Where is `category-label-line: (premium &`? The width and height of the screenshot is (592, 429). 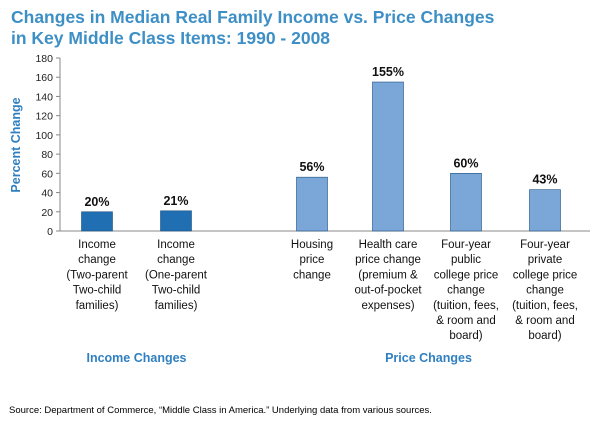 category-label-line: (premium & is located at coordinates (388, 275).